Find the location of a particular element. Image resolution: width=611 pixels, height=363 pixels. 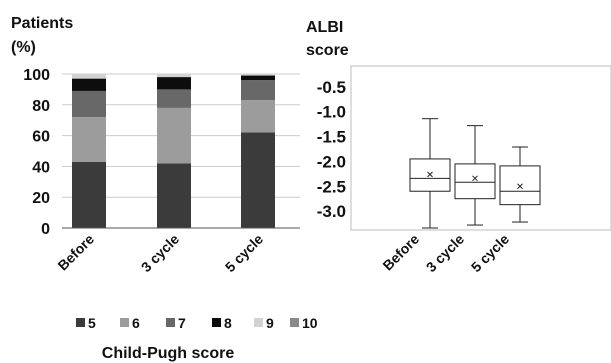

bar-xtick-label: 3 cycle is located at coordinates (160, 253).